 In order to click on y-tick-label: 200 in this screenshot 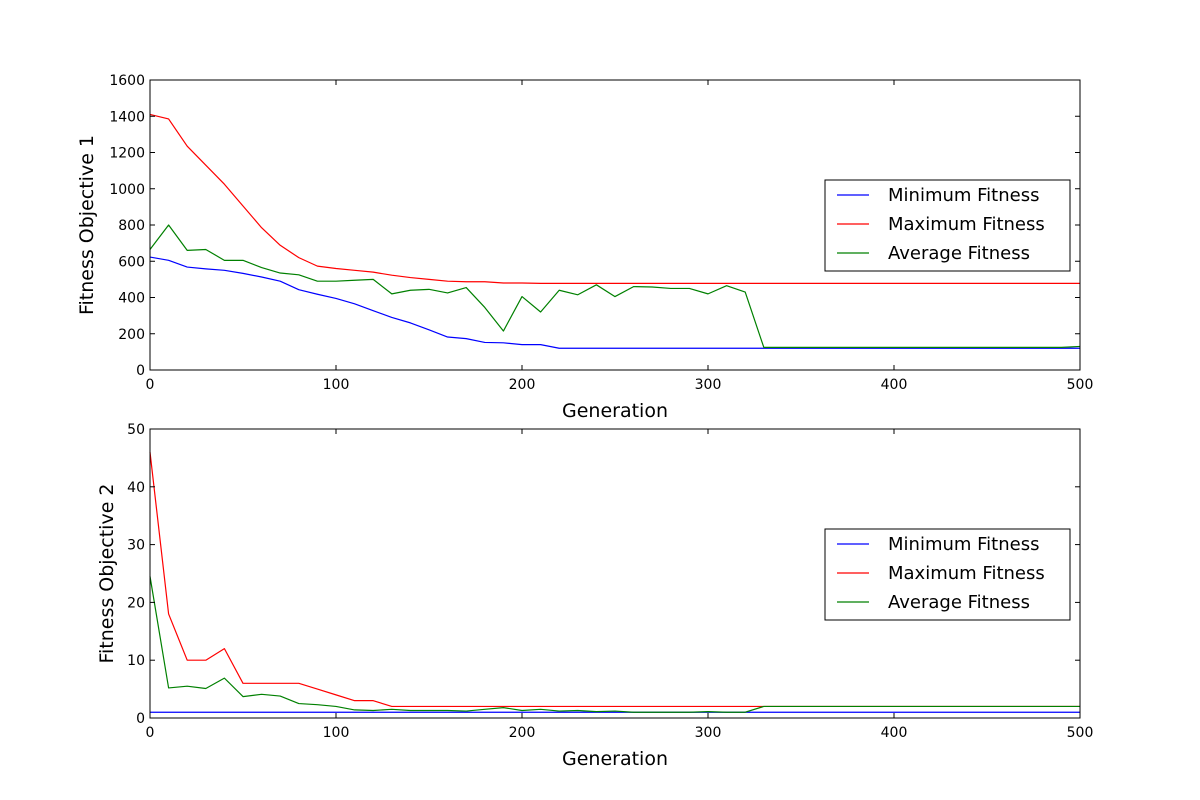, I will do `click(131, 335)`.